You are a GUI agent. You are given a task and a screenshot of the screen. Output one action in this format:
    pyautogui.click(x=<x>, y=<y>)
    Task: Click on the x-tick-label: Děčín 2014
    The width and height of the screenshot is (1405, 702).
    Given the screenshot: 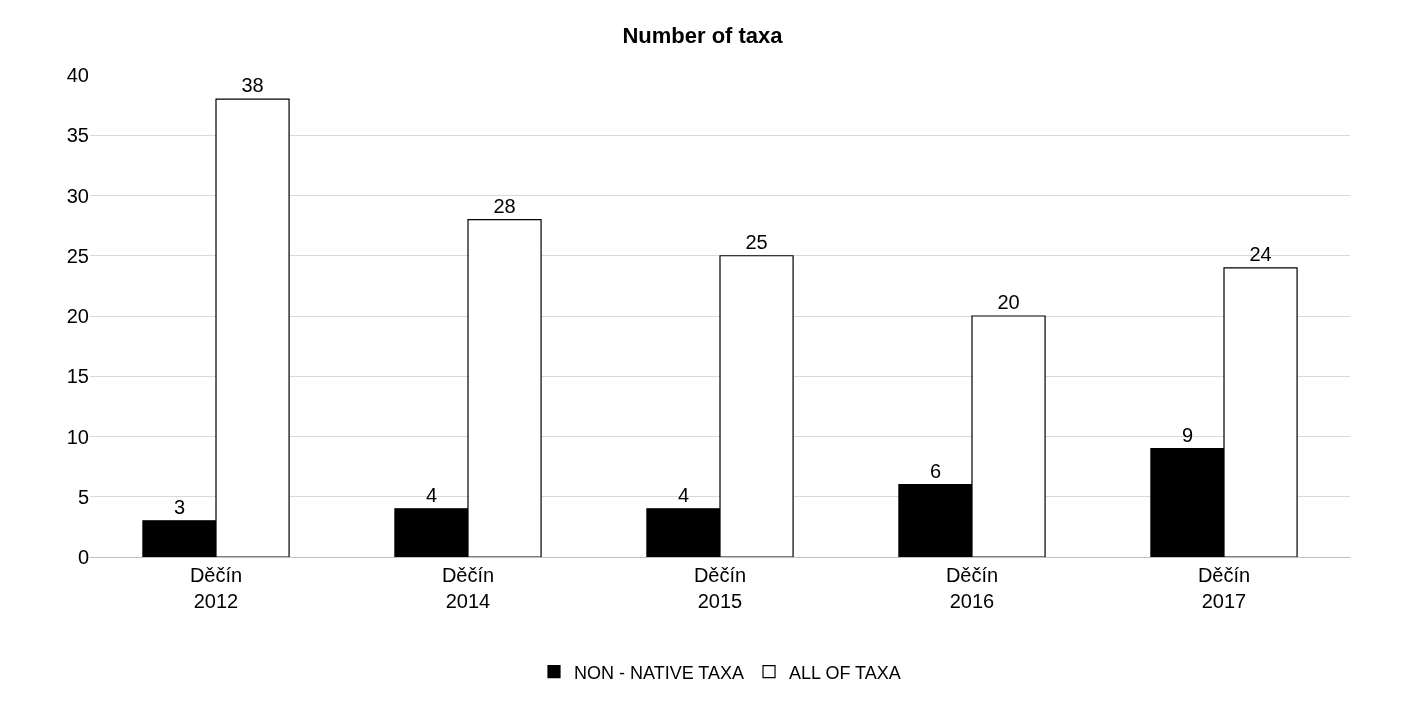 What is the action you would take?
    pyautogui.click(x=468, y=588)
    